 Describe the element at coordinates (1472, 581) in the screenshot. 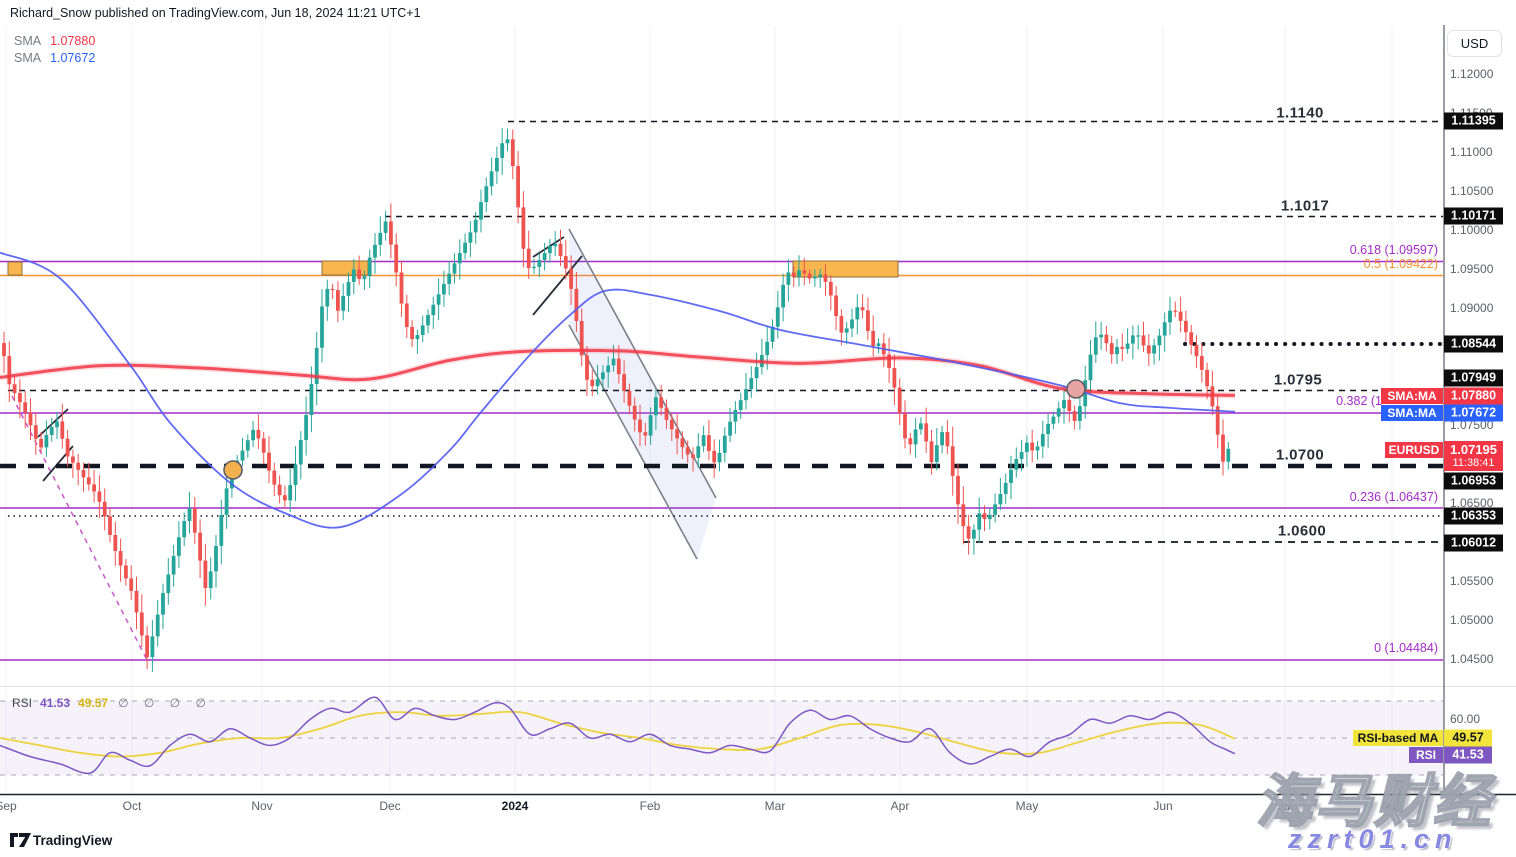

I see `price-tick: 1.05500` at that location.